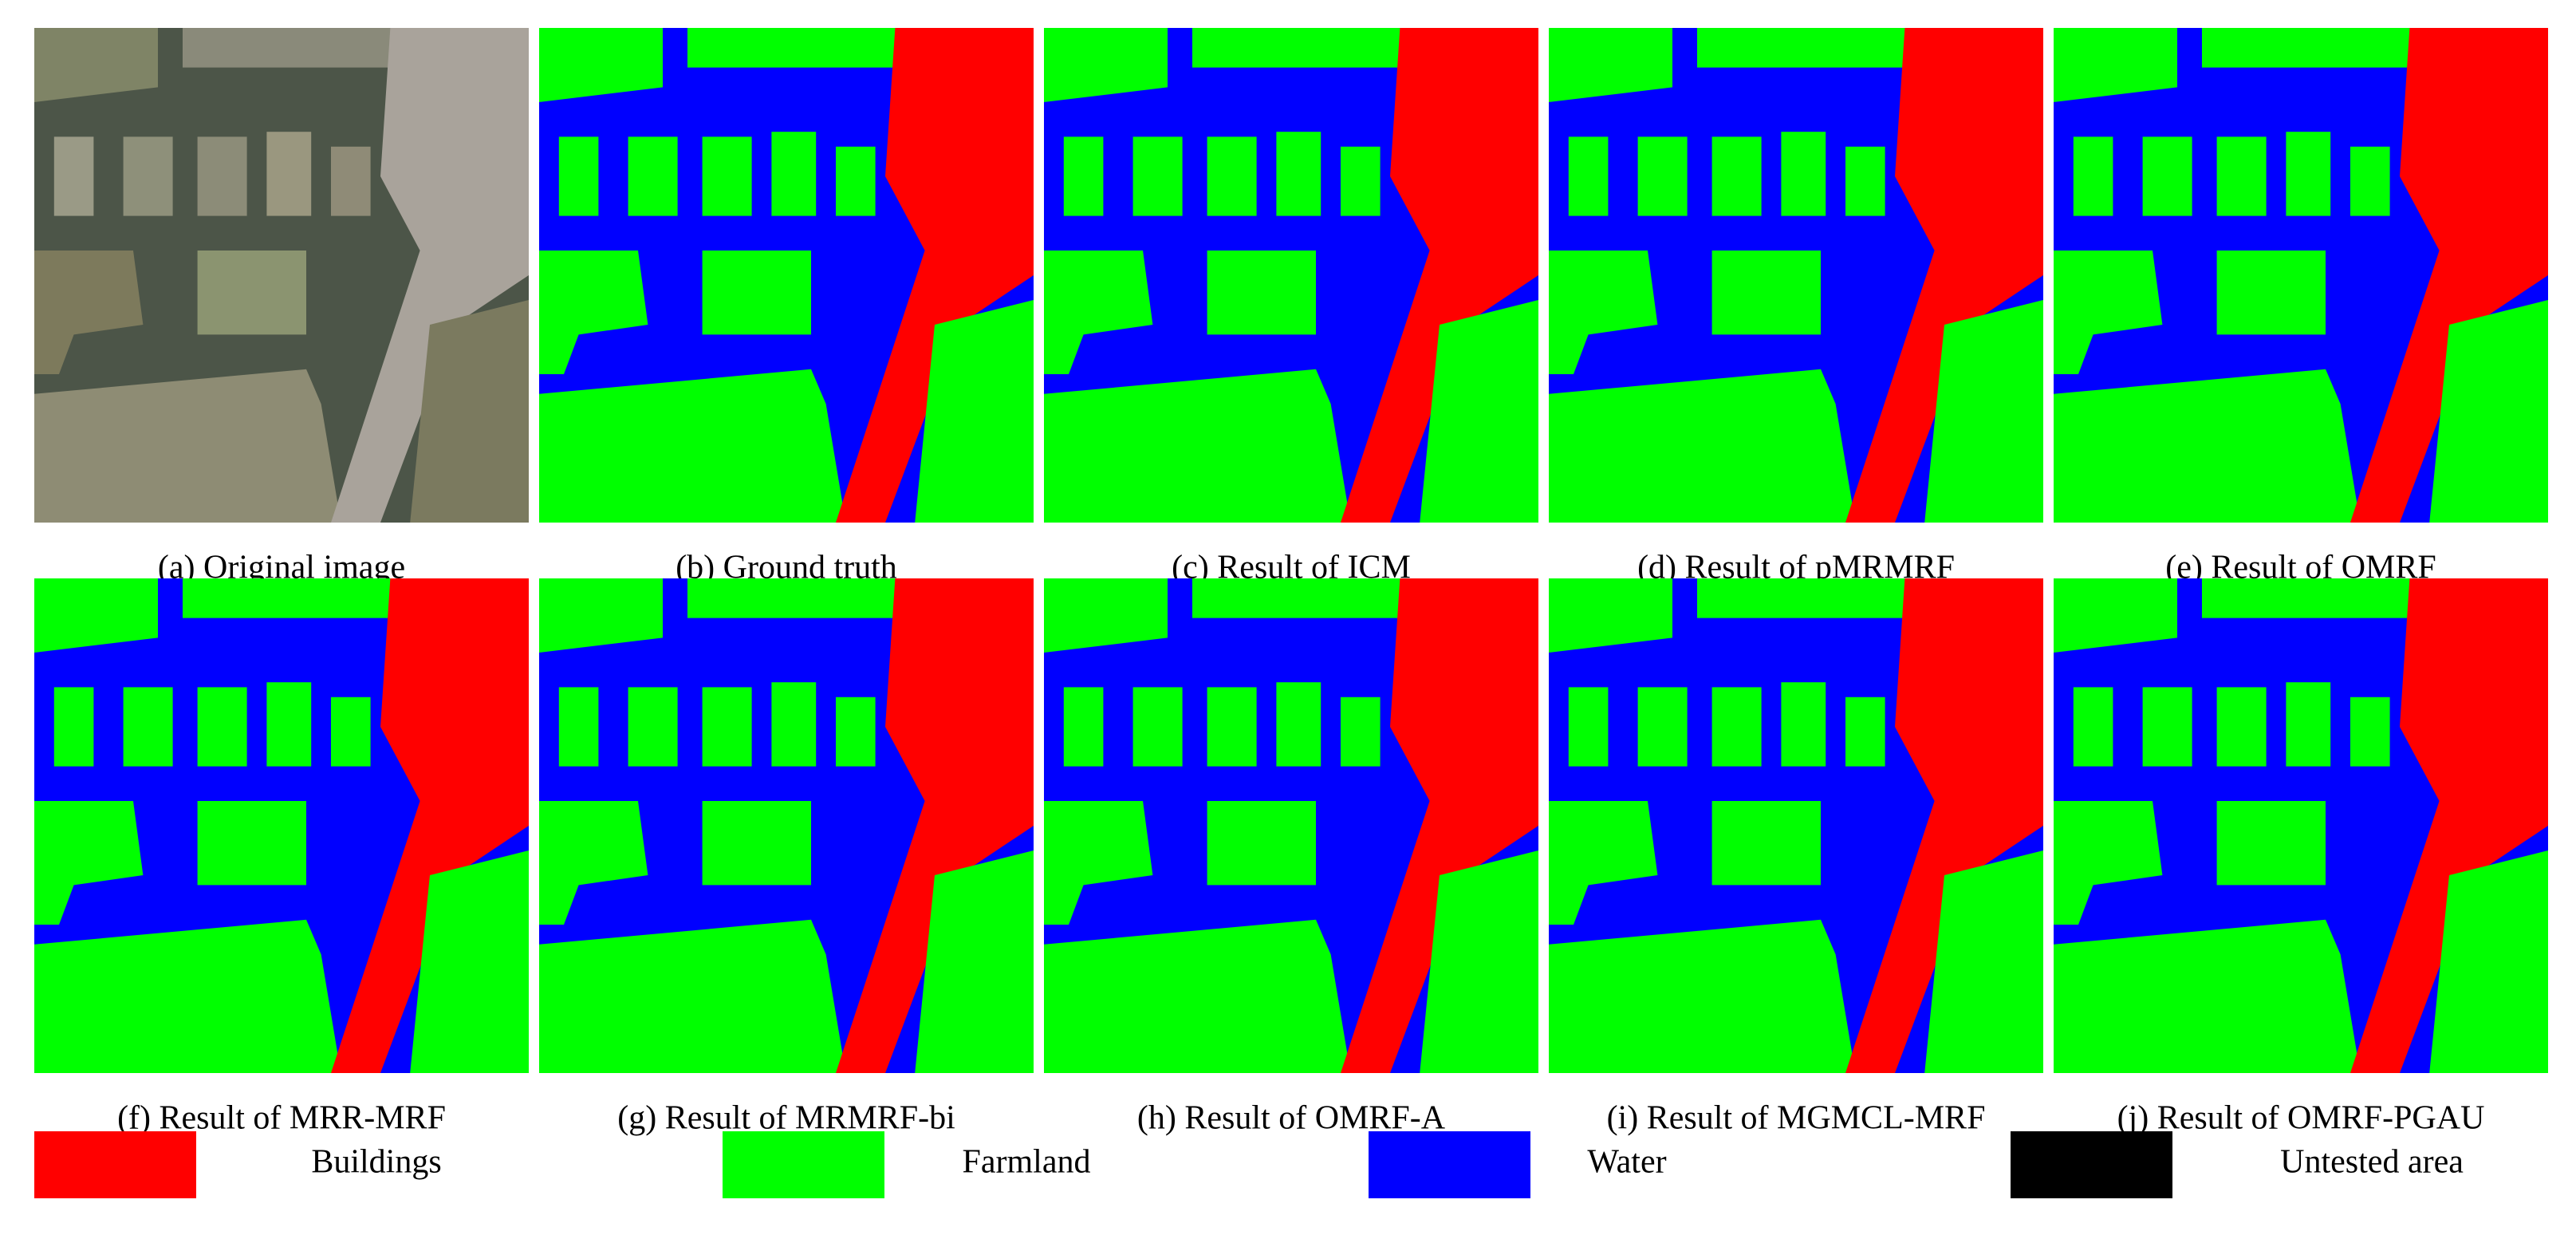 The width and height of the screenshot is (2576, 1235). Describe the element at coordinates (1626, 1163) in the screenshot. I see `legend-label: Water` at that location.